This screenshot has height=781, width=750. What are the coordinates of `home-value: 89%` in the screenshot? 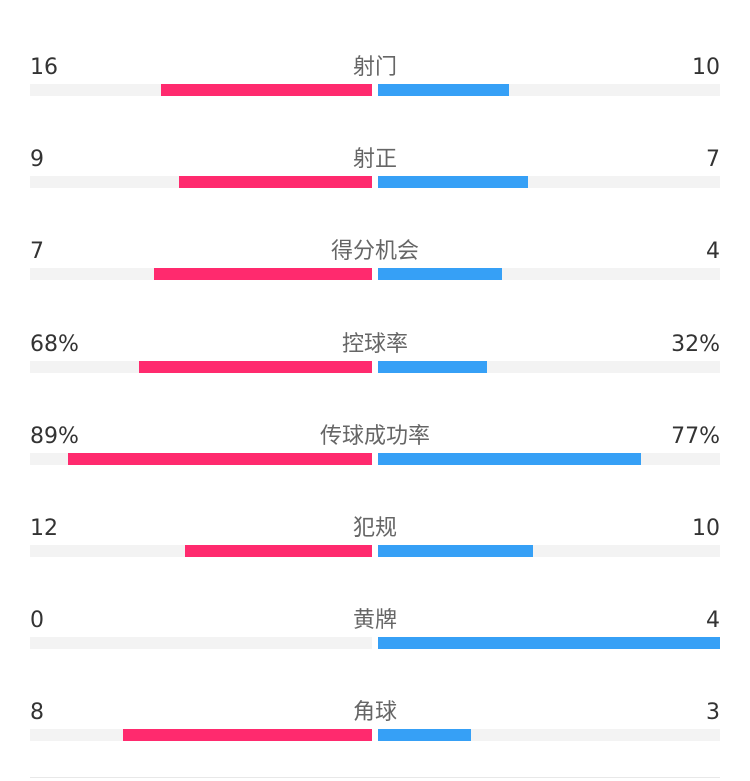 It's located at (54, 436).